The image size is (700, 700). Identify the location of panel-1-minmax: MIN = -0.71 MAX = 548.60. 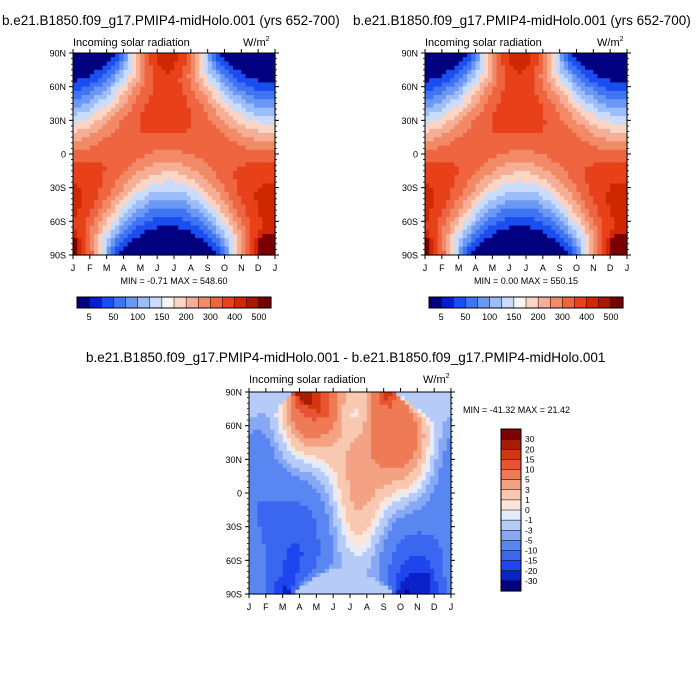
(173, 281).